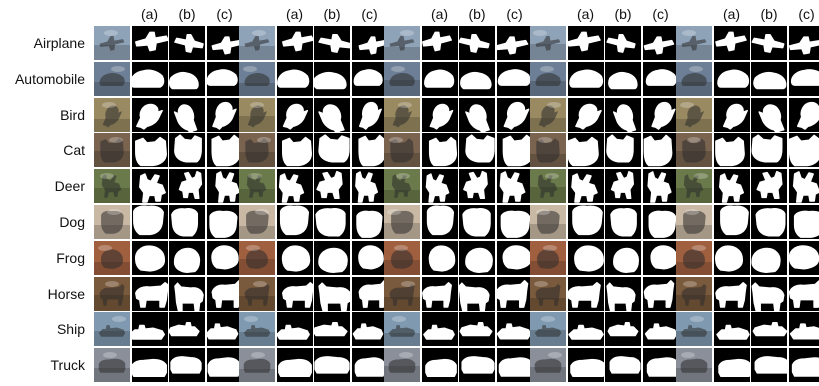 The width and height of the screenshot is (819, 386). I want to click on row-label-airplane: Airplane, so click(59, 43).